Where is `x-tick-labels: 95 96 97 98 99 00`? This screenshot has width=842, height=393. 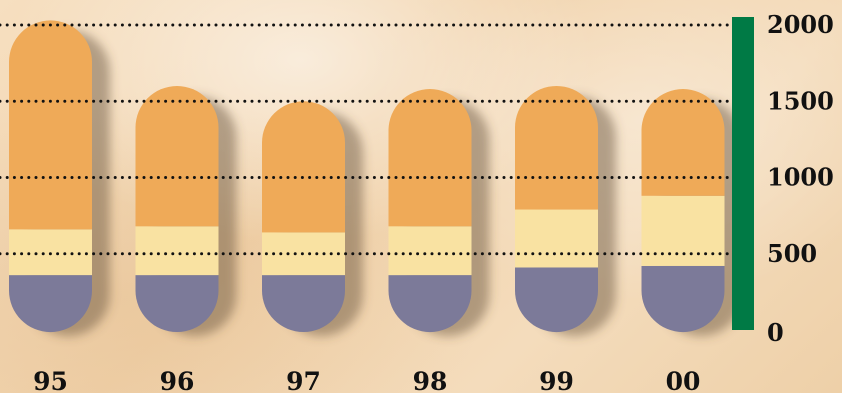 x-tick-labels: 95 96 97 98 99 00 is located at coordinates (366, 380).